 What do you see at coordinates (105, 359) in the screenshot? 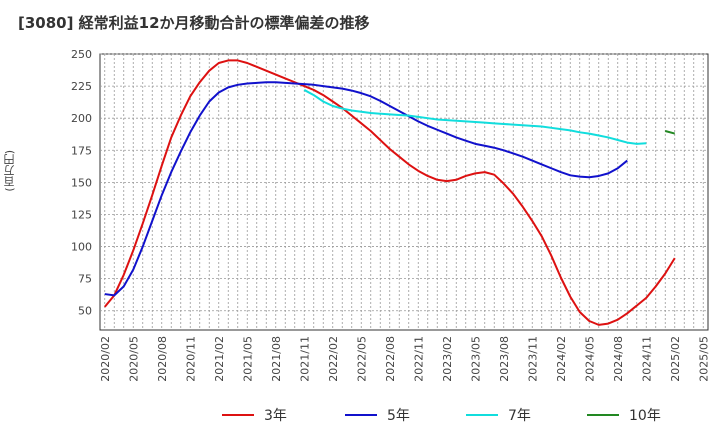
I see `x-tick-label: 2020/02` at bounding box center [105, 359].